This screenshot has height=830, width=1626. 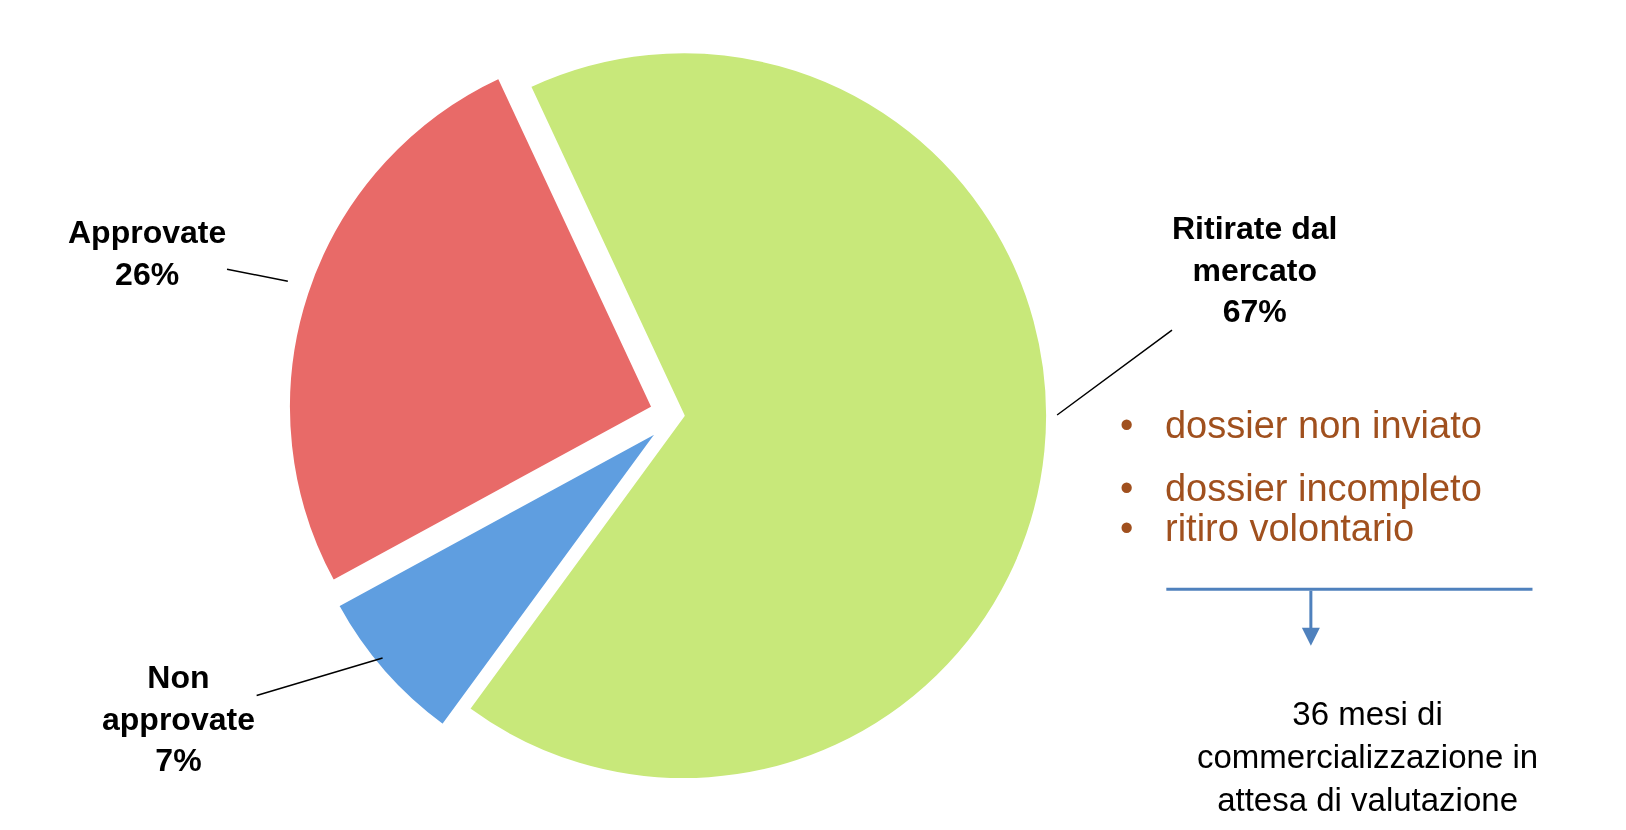 I want to click on data-label: 7%, so click(x=178, y=760).